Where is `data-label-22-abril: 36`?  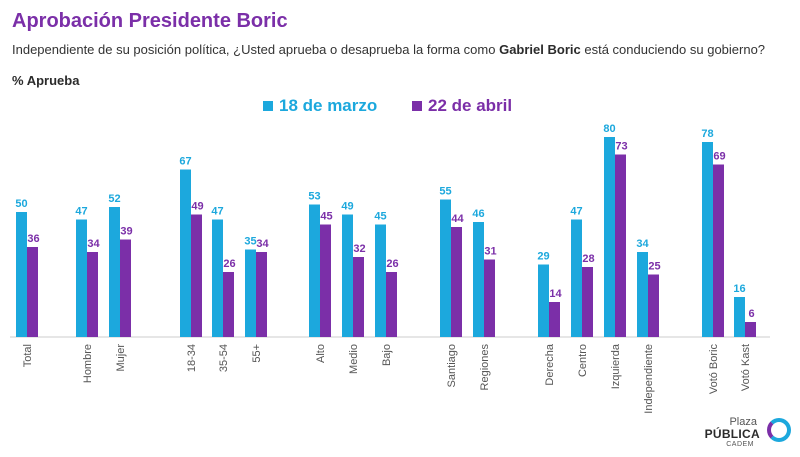 data-label-22-abril: 36 is located at coordinates (33, 239).